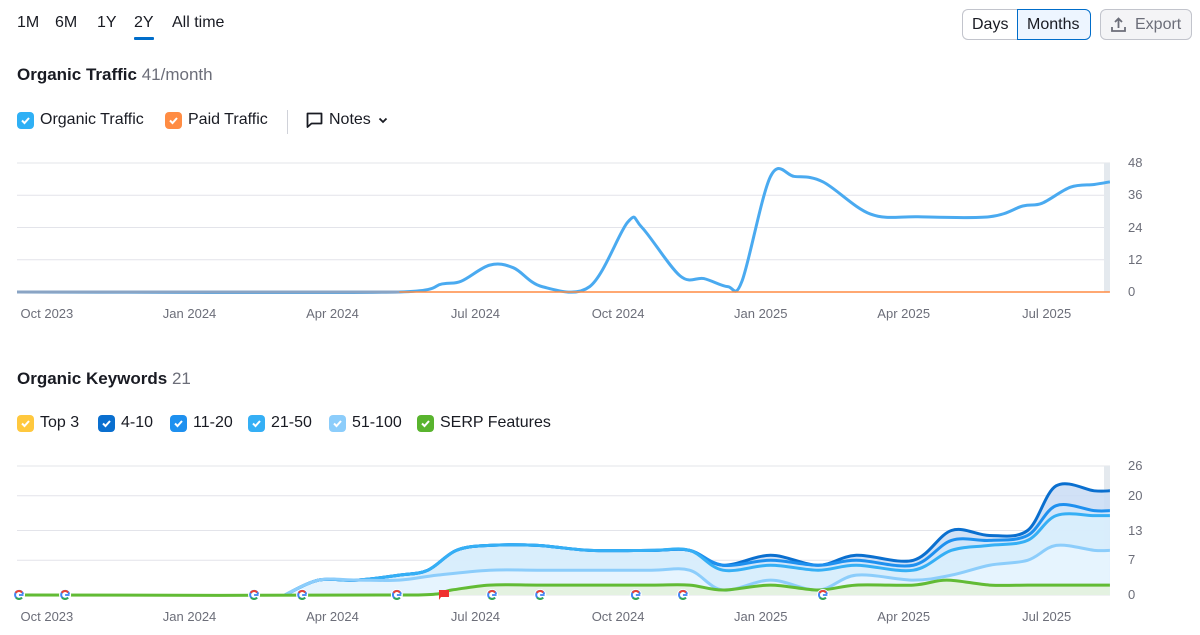 This screenshot has height=635, width=1200. Describe the element at coordinates (60, 422) in the screenshot. I see `legend-label: Top 3` at that location.